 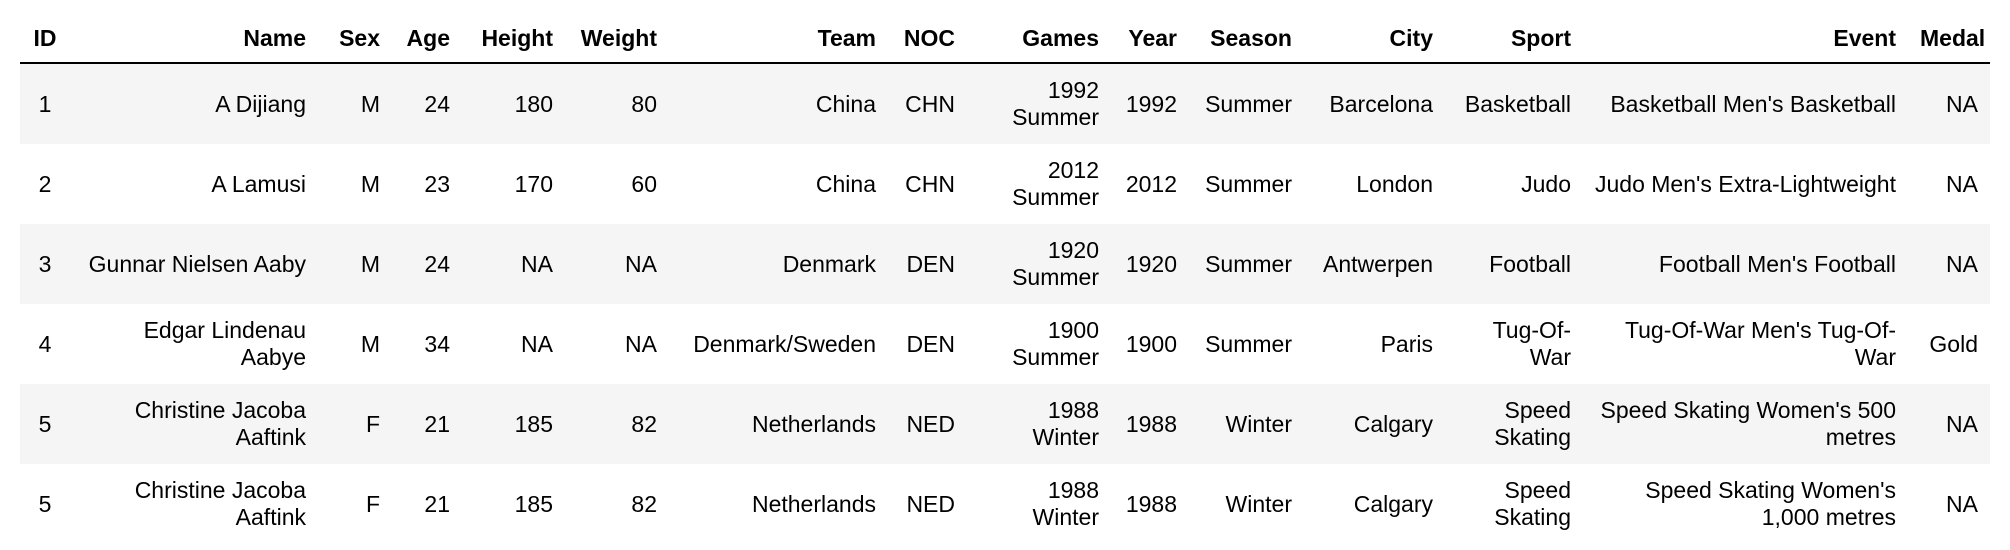 I want to click on column-header-medal: Medal, so click(x=1949, y=39).